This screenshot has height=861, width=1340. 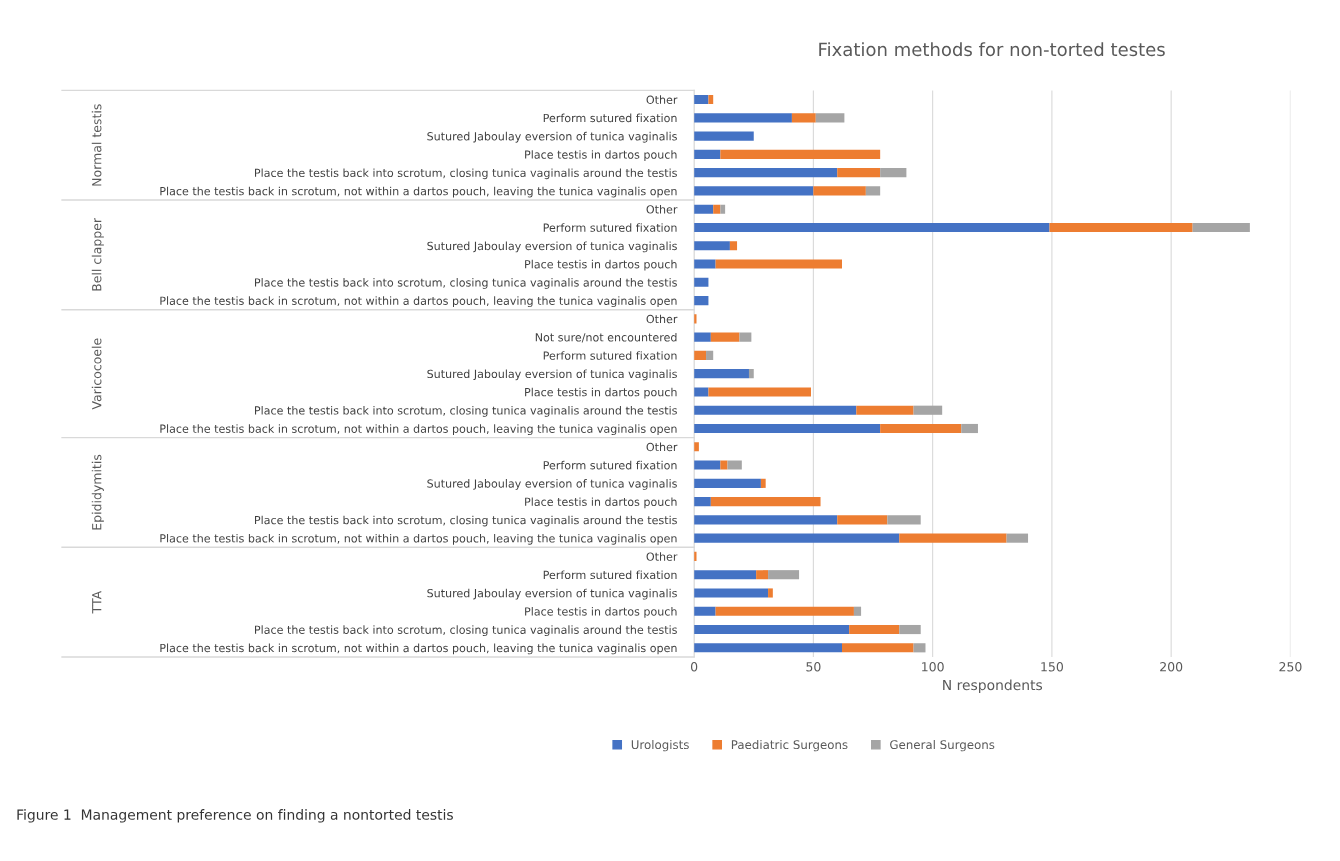 What do you see at coordinates (97, 602) in the screenshot?
I see `text: TTA` at bounding box center [97, 602].